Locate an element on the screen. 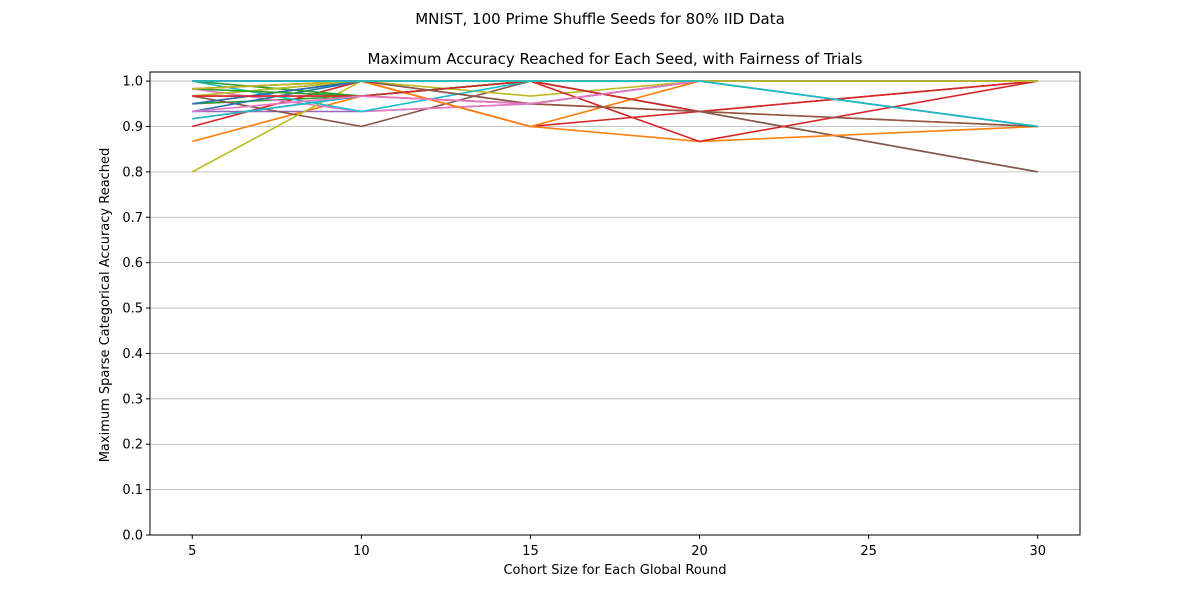  x-tick-label: 10 is located at coordinates (361, 551).